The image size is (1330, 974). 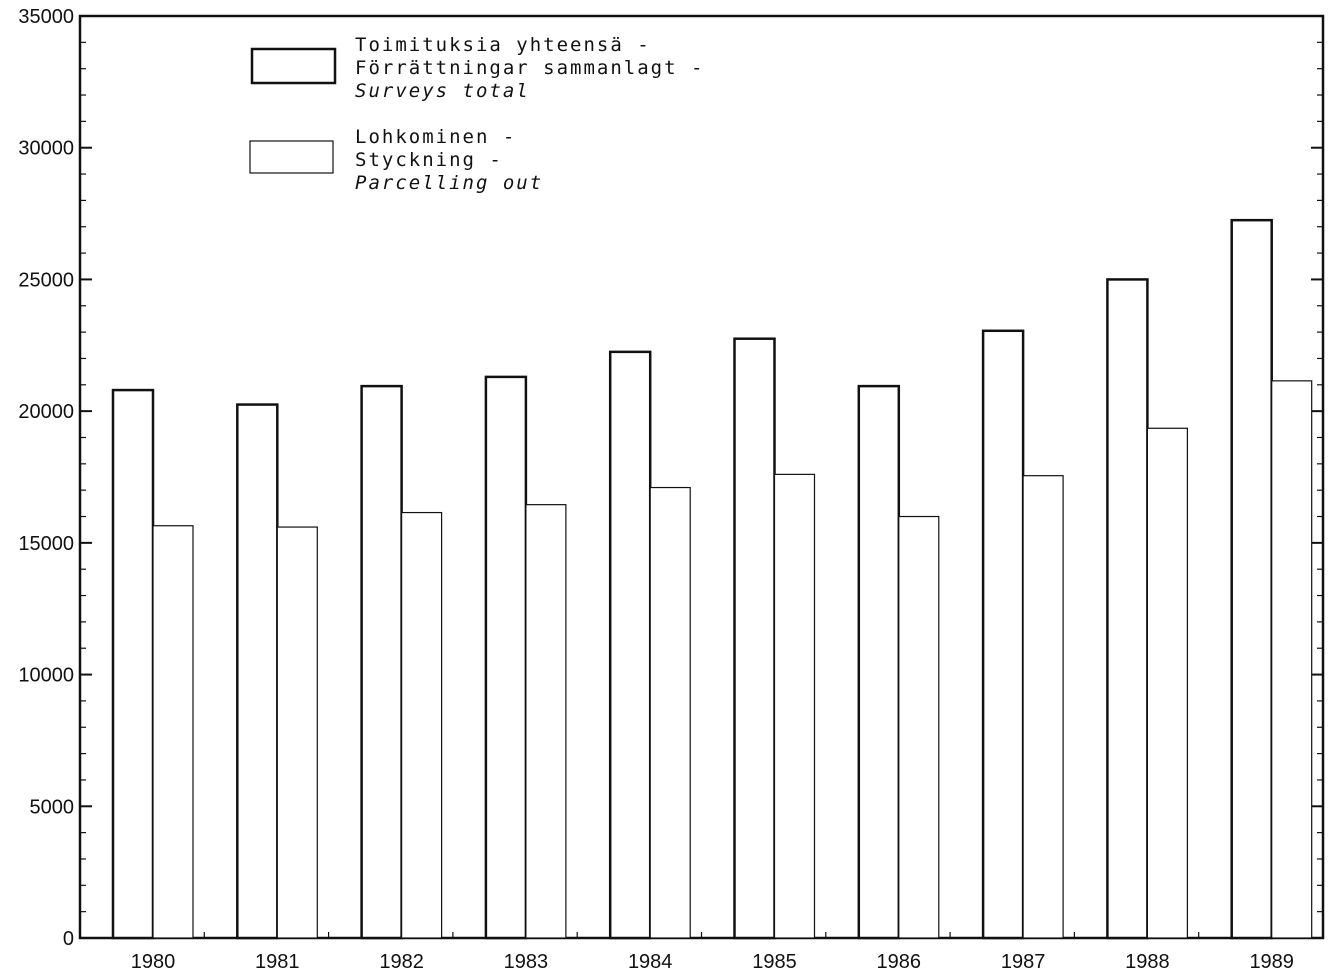 What do you see at coordinates (774, 962) in the screenshot?
I see `x-tick-label: 1985` at bounding box center [774, 962].